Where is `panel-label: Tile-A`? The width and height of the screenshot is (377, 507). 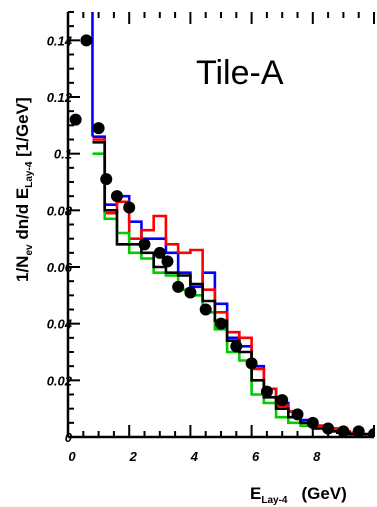
panel-label: Tile-A is located at coordinates (240, 73).